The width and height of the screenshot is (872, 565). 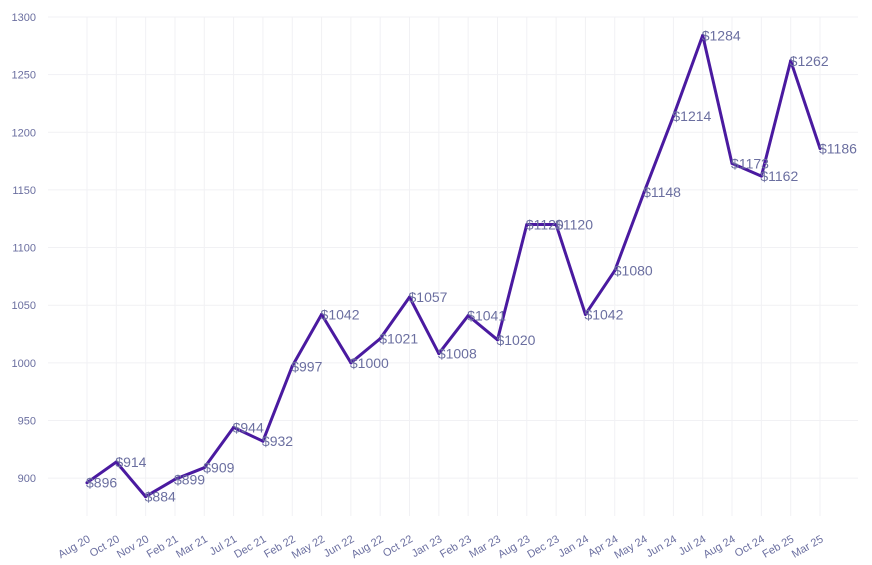 I want to click on data-label: $1148, so click(x=662, y=192).